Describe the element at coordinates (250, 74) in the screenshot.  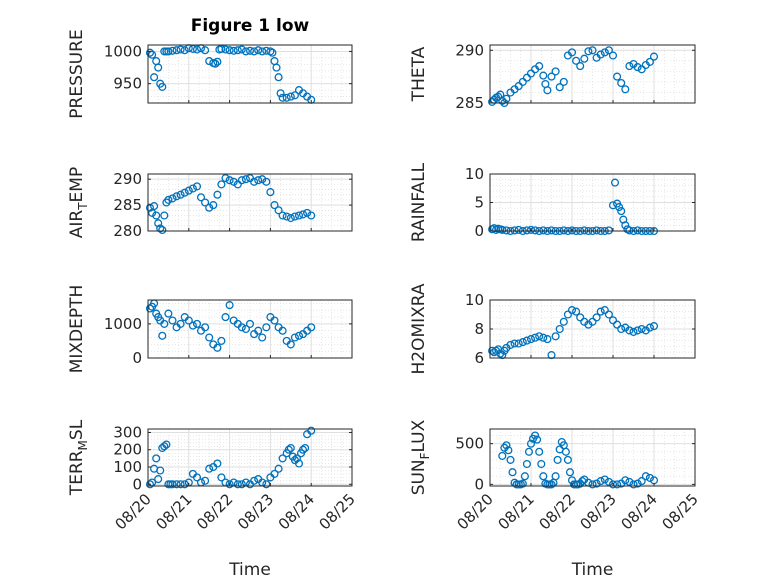
I see `axes-box` at that location.